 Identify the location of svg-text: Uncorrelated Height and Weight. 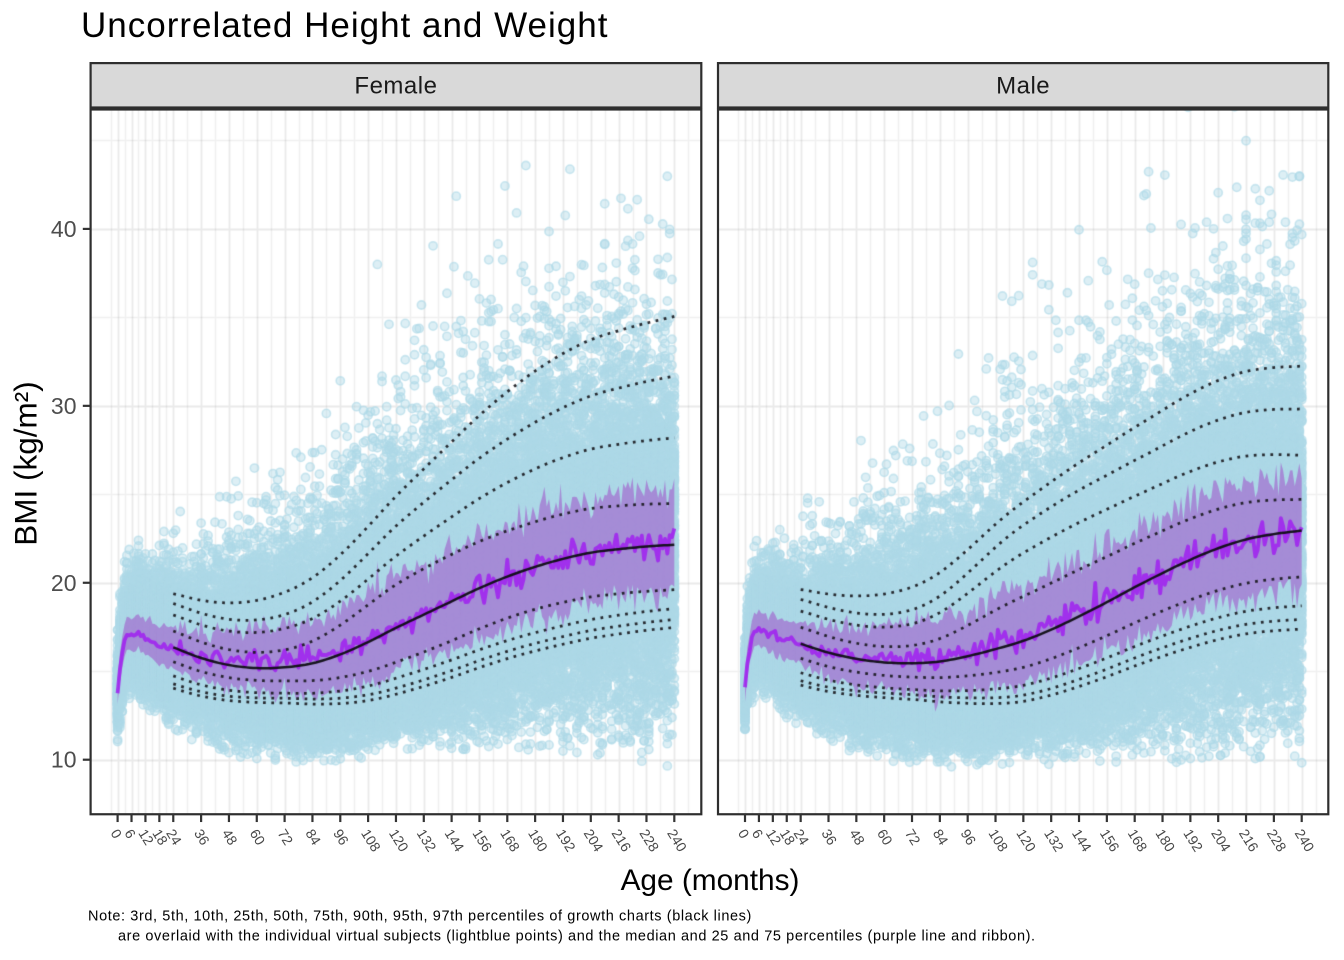
(344, 25).